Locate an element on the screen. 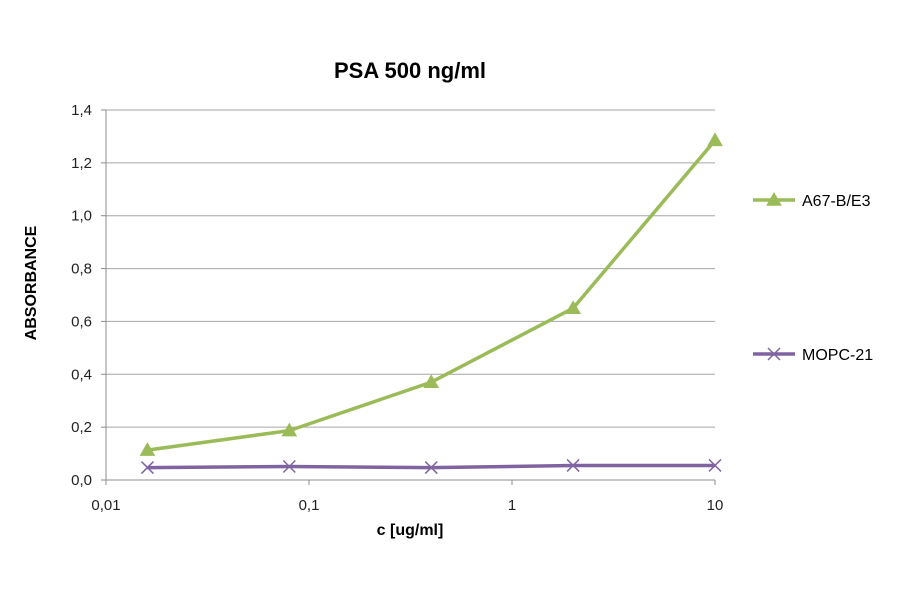 This screenshot has height=594, width=900. x-tick-label: 0,01 is located at coordinates (105, 505).